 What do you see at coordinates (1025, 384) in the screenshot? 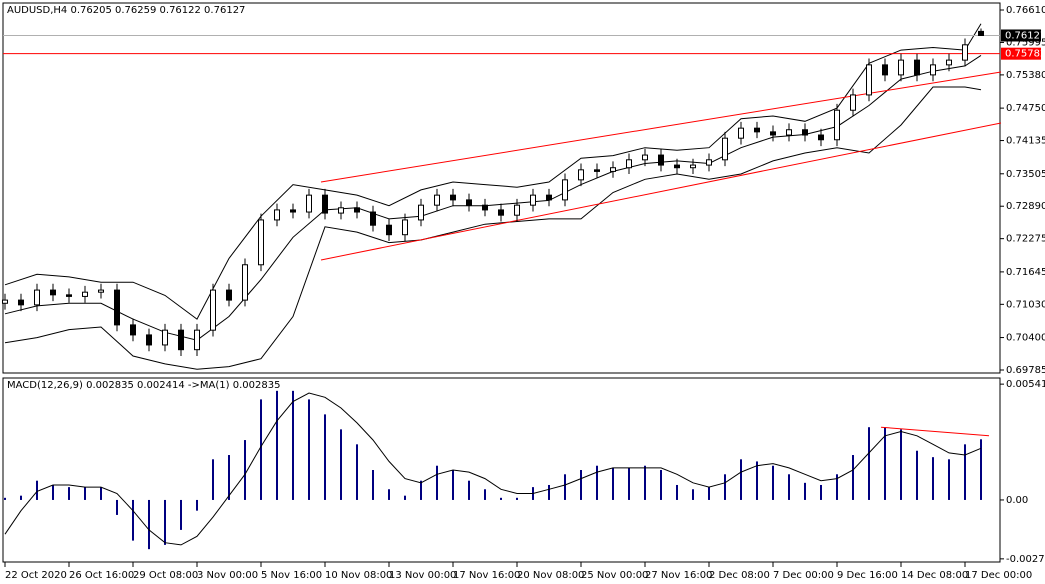
I see `y-tick-label: 0.005413` at bounding box center [1025, 384].